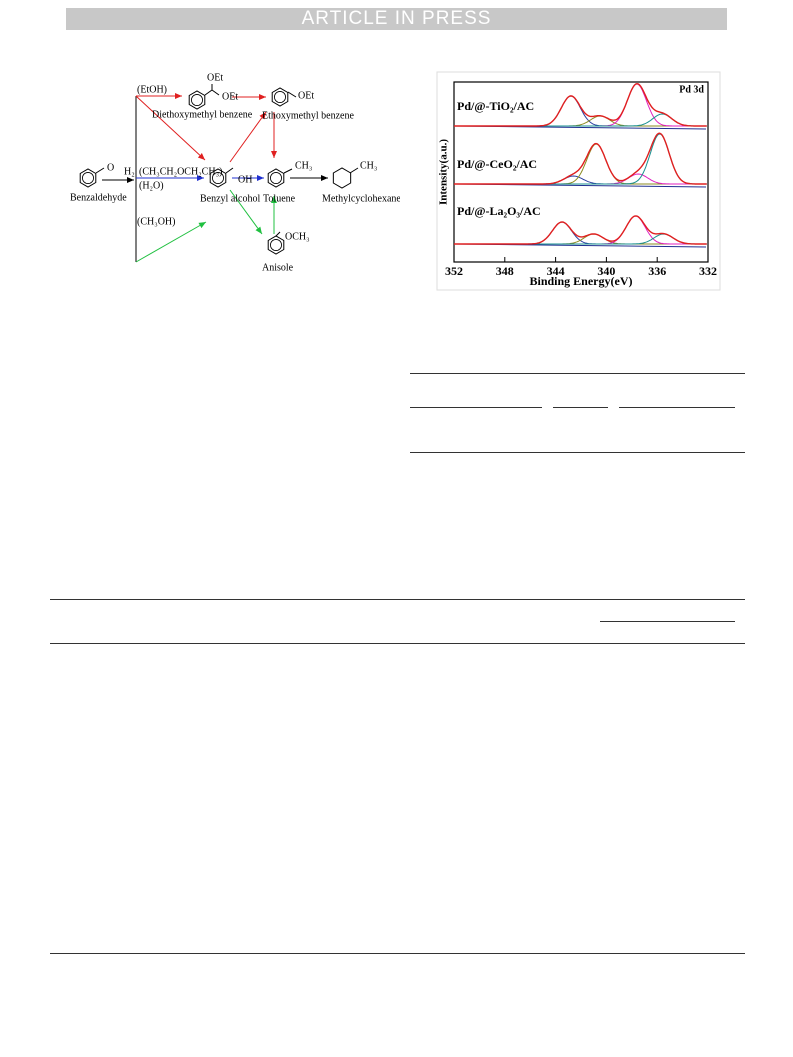 The width and height of the screenshot is (793, 1057). What do you see at coordinates (245, 179) in the screenshot?
I see `scheme-label: OH` at bounding box center [245, 179].